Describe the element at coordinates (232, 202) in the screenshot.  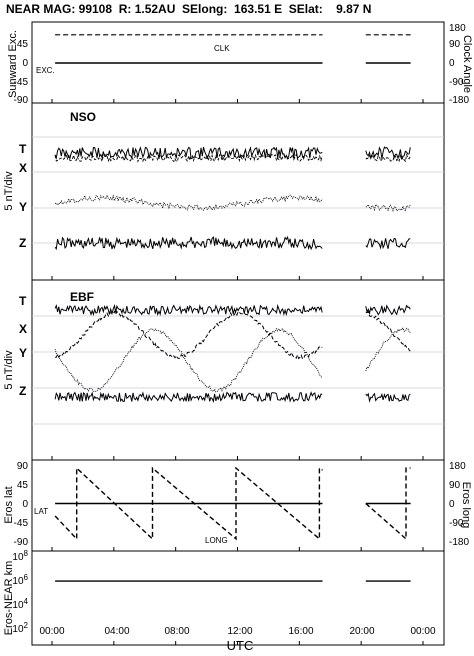
I see `nso-trace-y` at that location.